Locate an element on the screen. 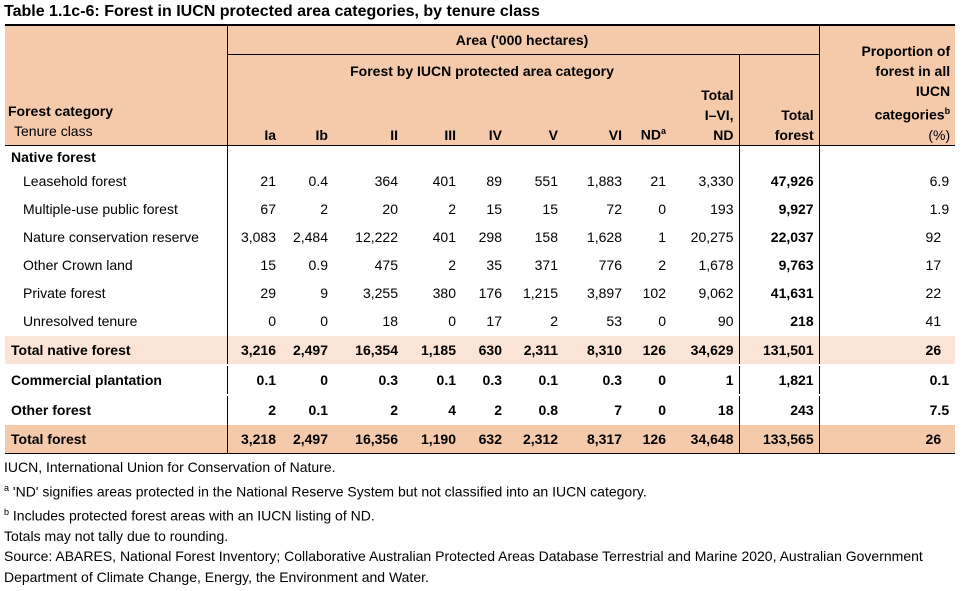 The width and height of the screenshot is (963, 591). cell-v: 551 is located at coordinates (546, 181).